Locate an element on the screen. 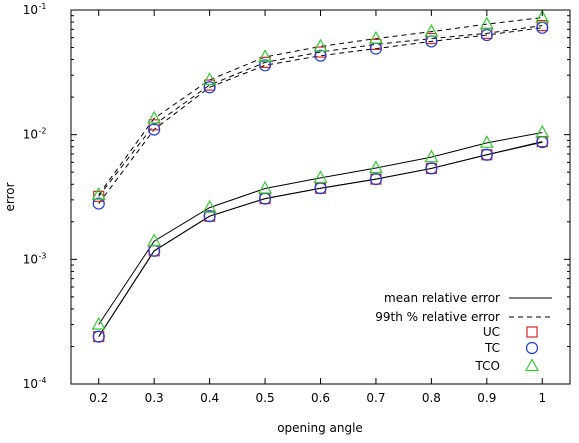 This screenshot has height=443, width=579. legend-item: TC is located at coordinates (511, 348).